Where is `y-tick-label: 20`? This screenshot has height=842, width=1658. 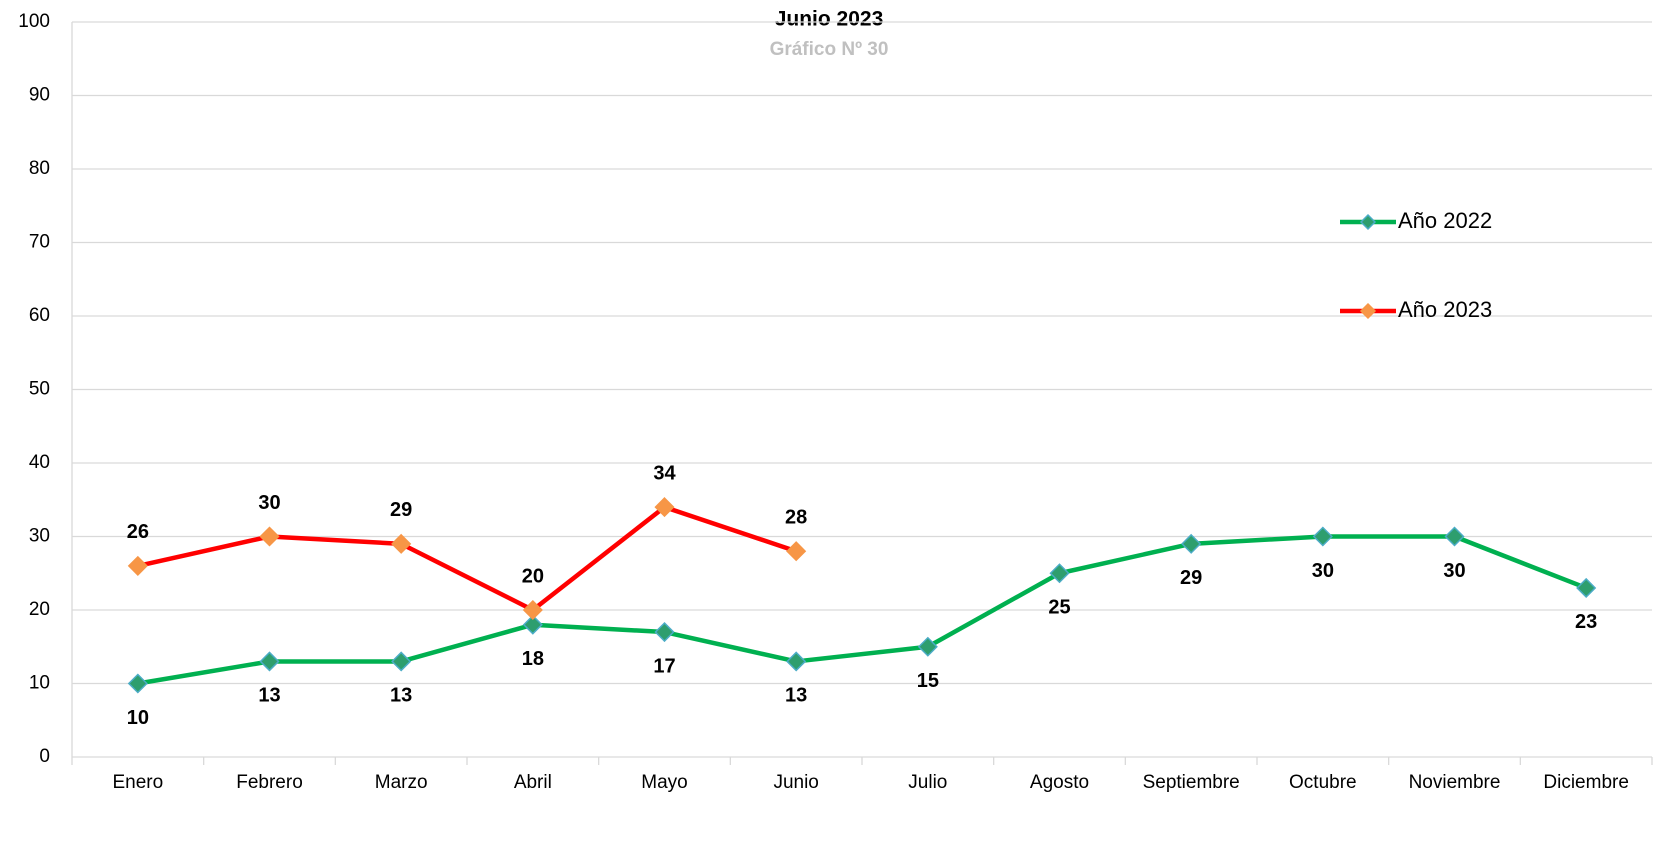 y-tick-label: 20 is located at coordinates (39, 609).